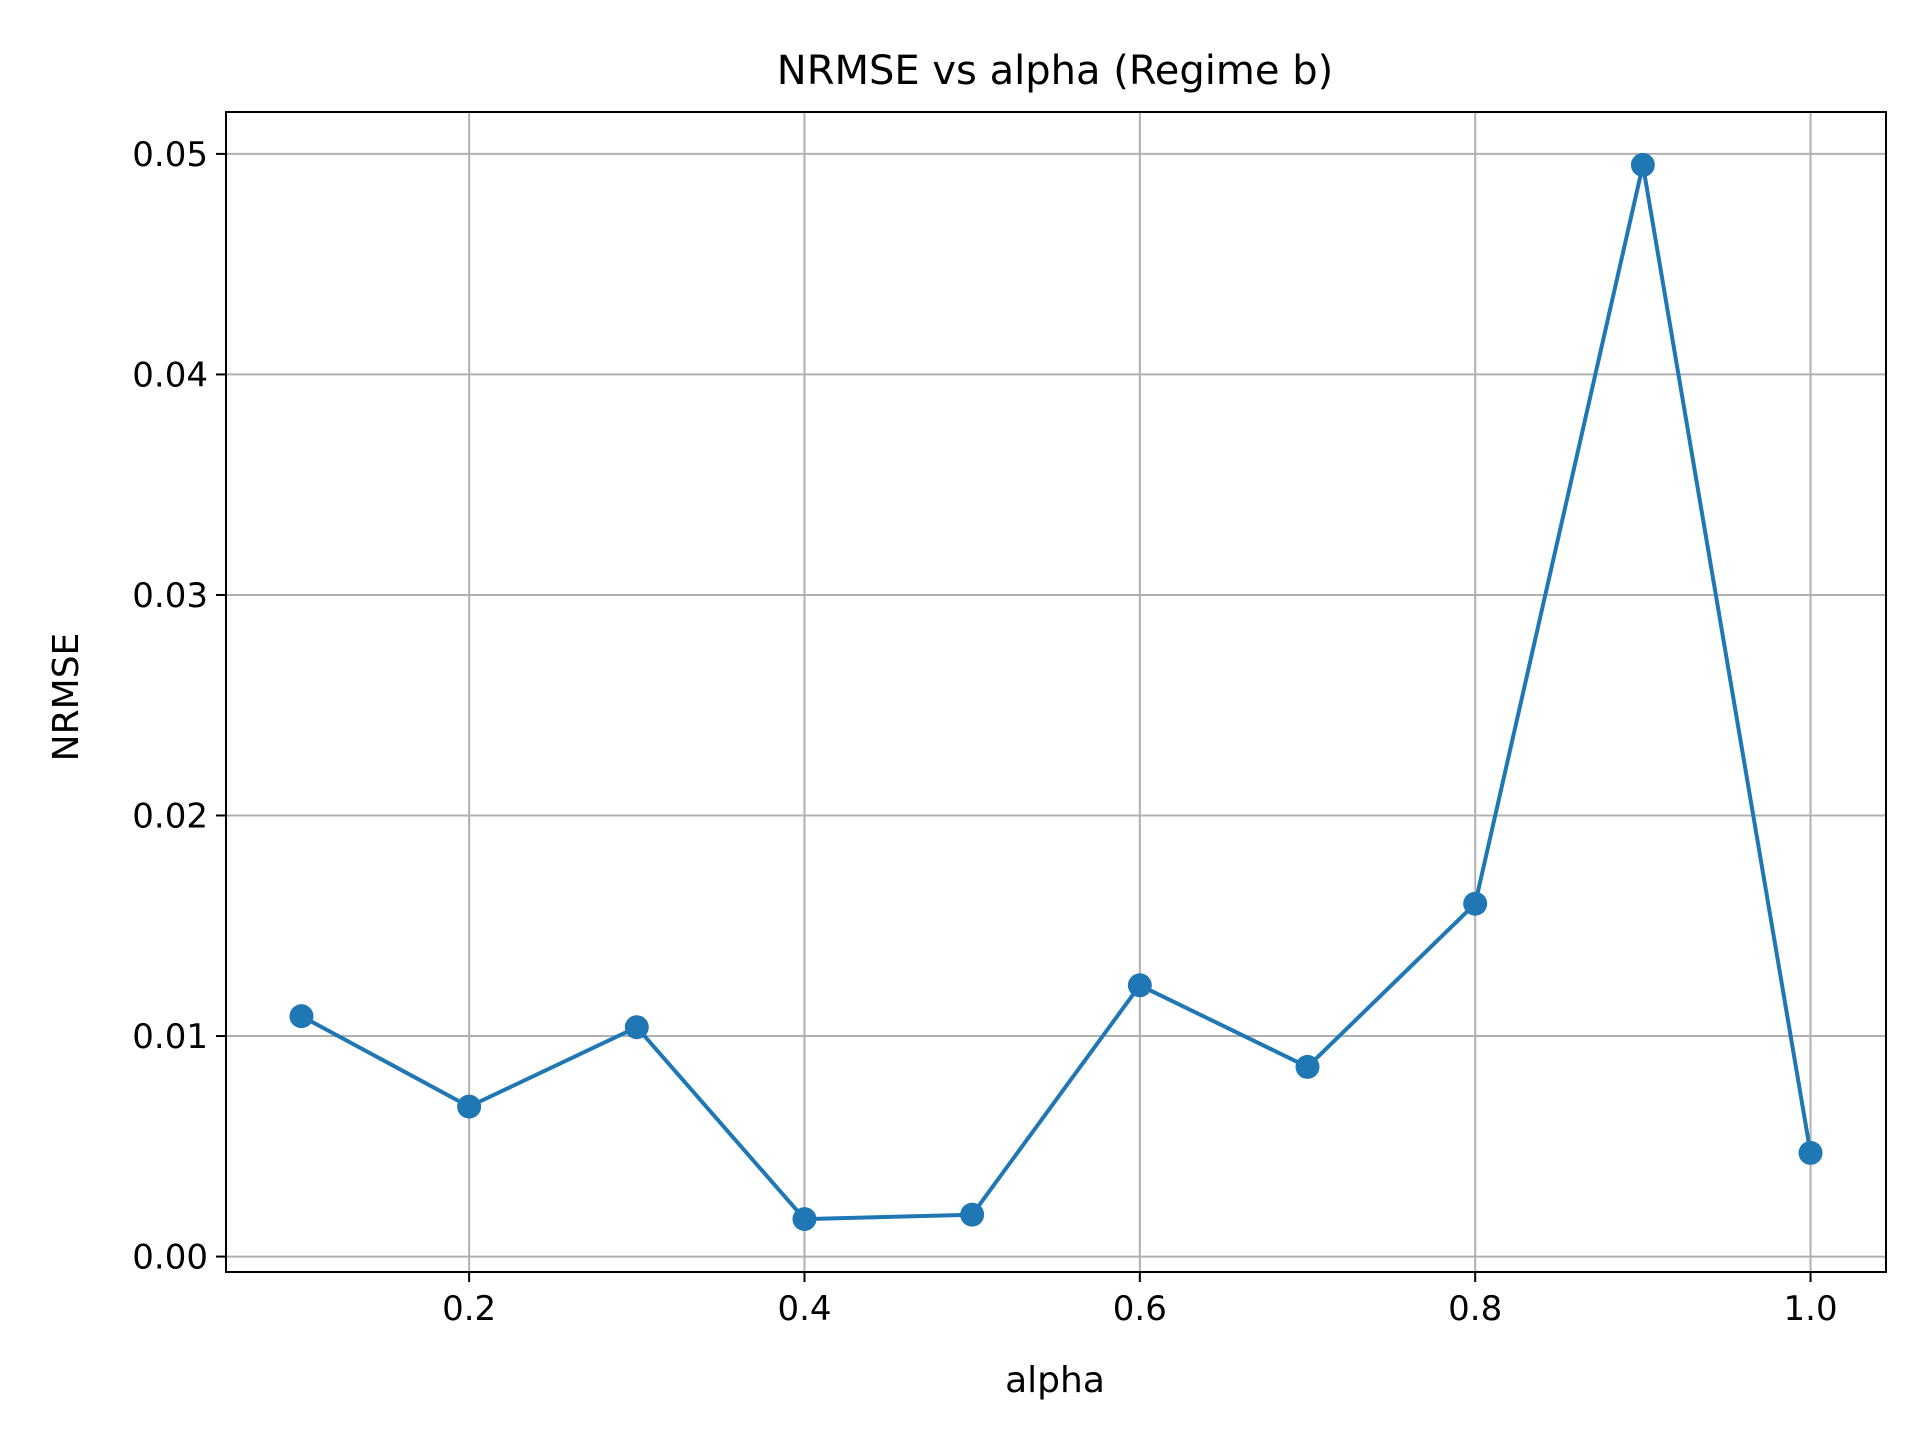 This screenshot has width=1920, height=1444. What do you see at coordinates (170, 596) in the screenshot?
I see `y-tick-label: 0.03` at bounding box center [170, 596].